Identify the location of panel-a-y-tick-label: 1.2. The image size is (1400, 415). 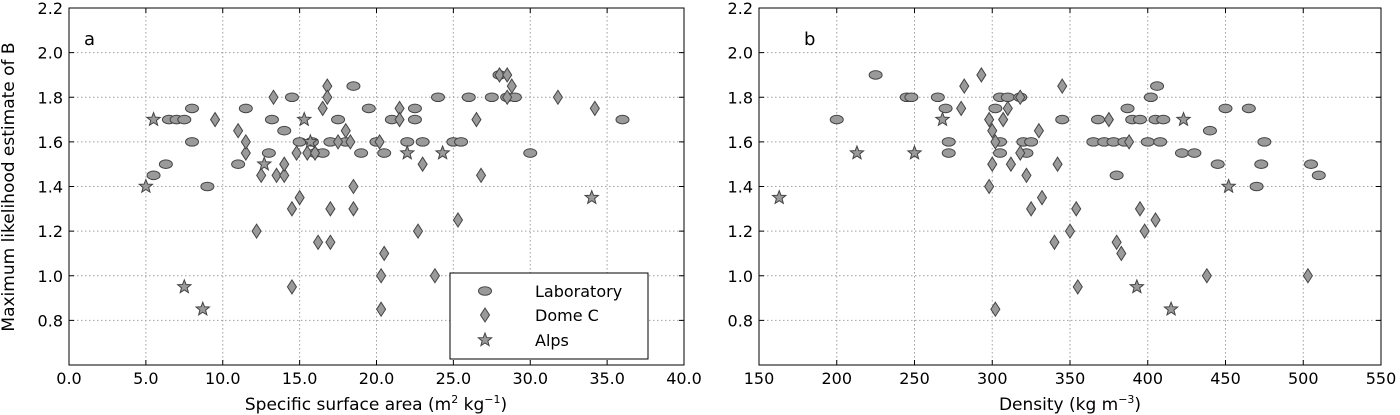
(50, 231).